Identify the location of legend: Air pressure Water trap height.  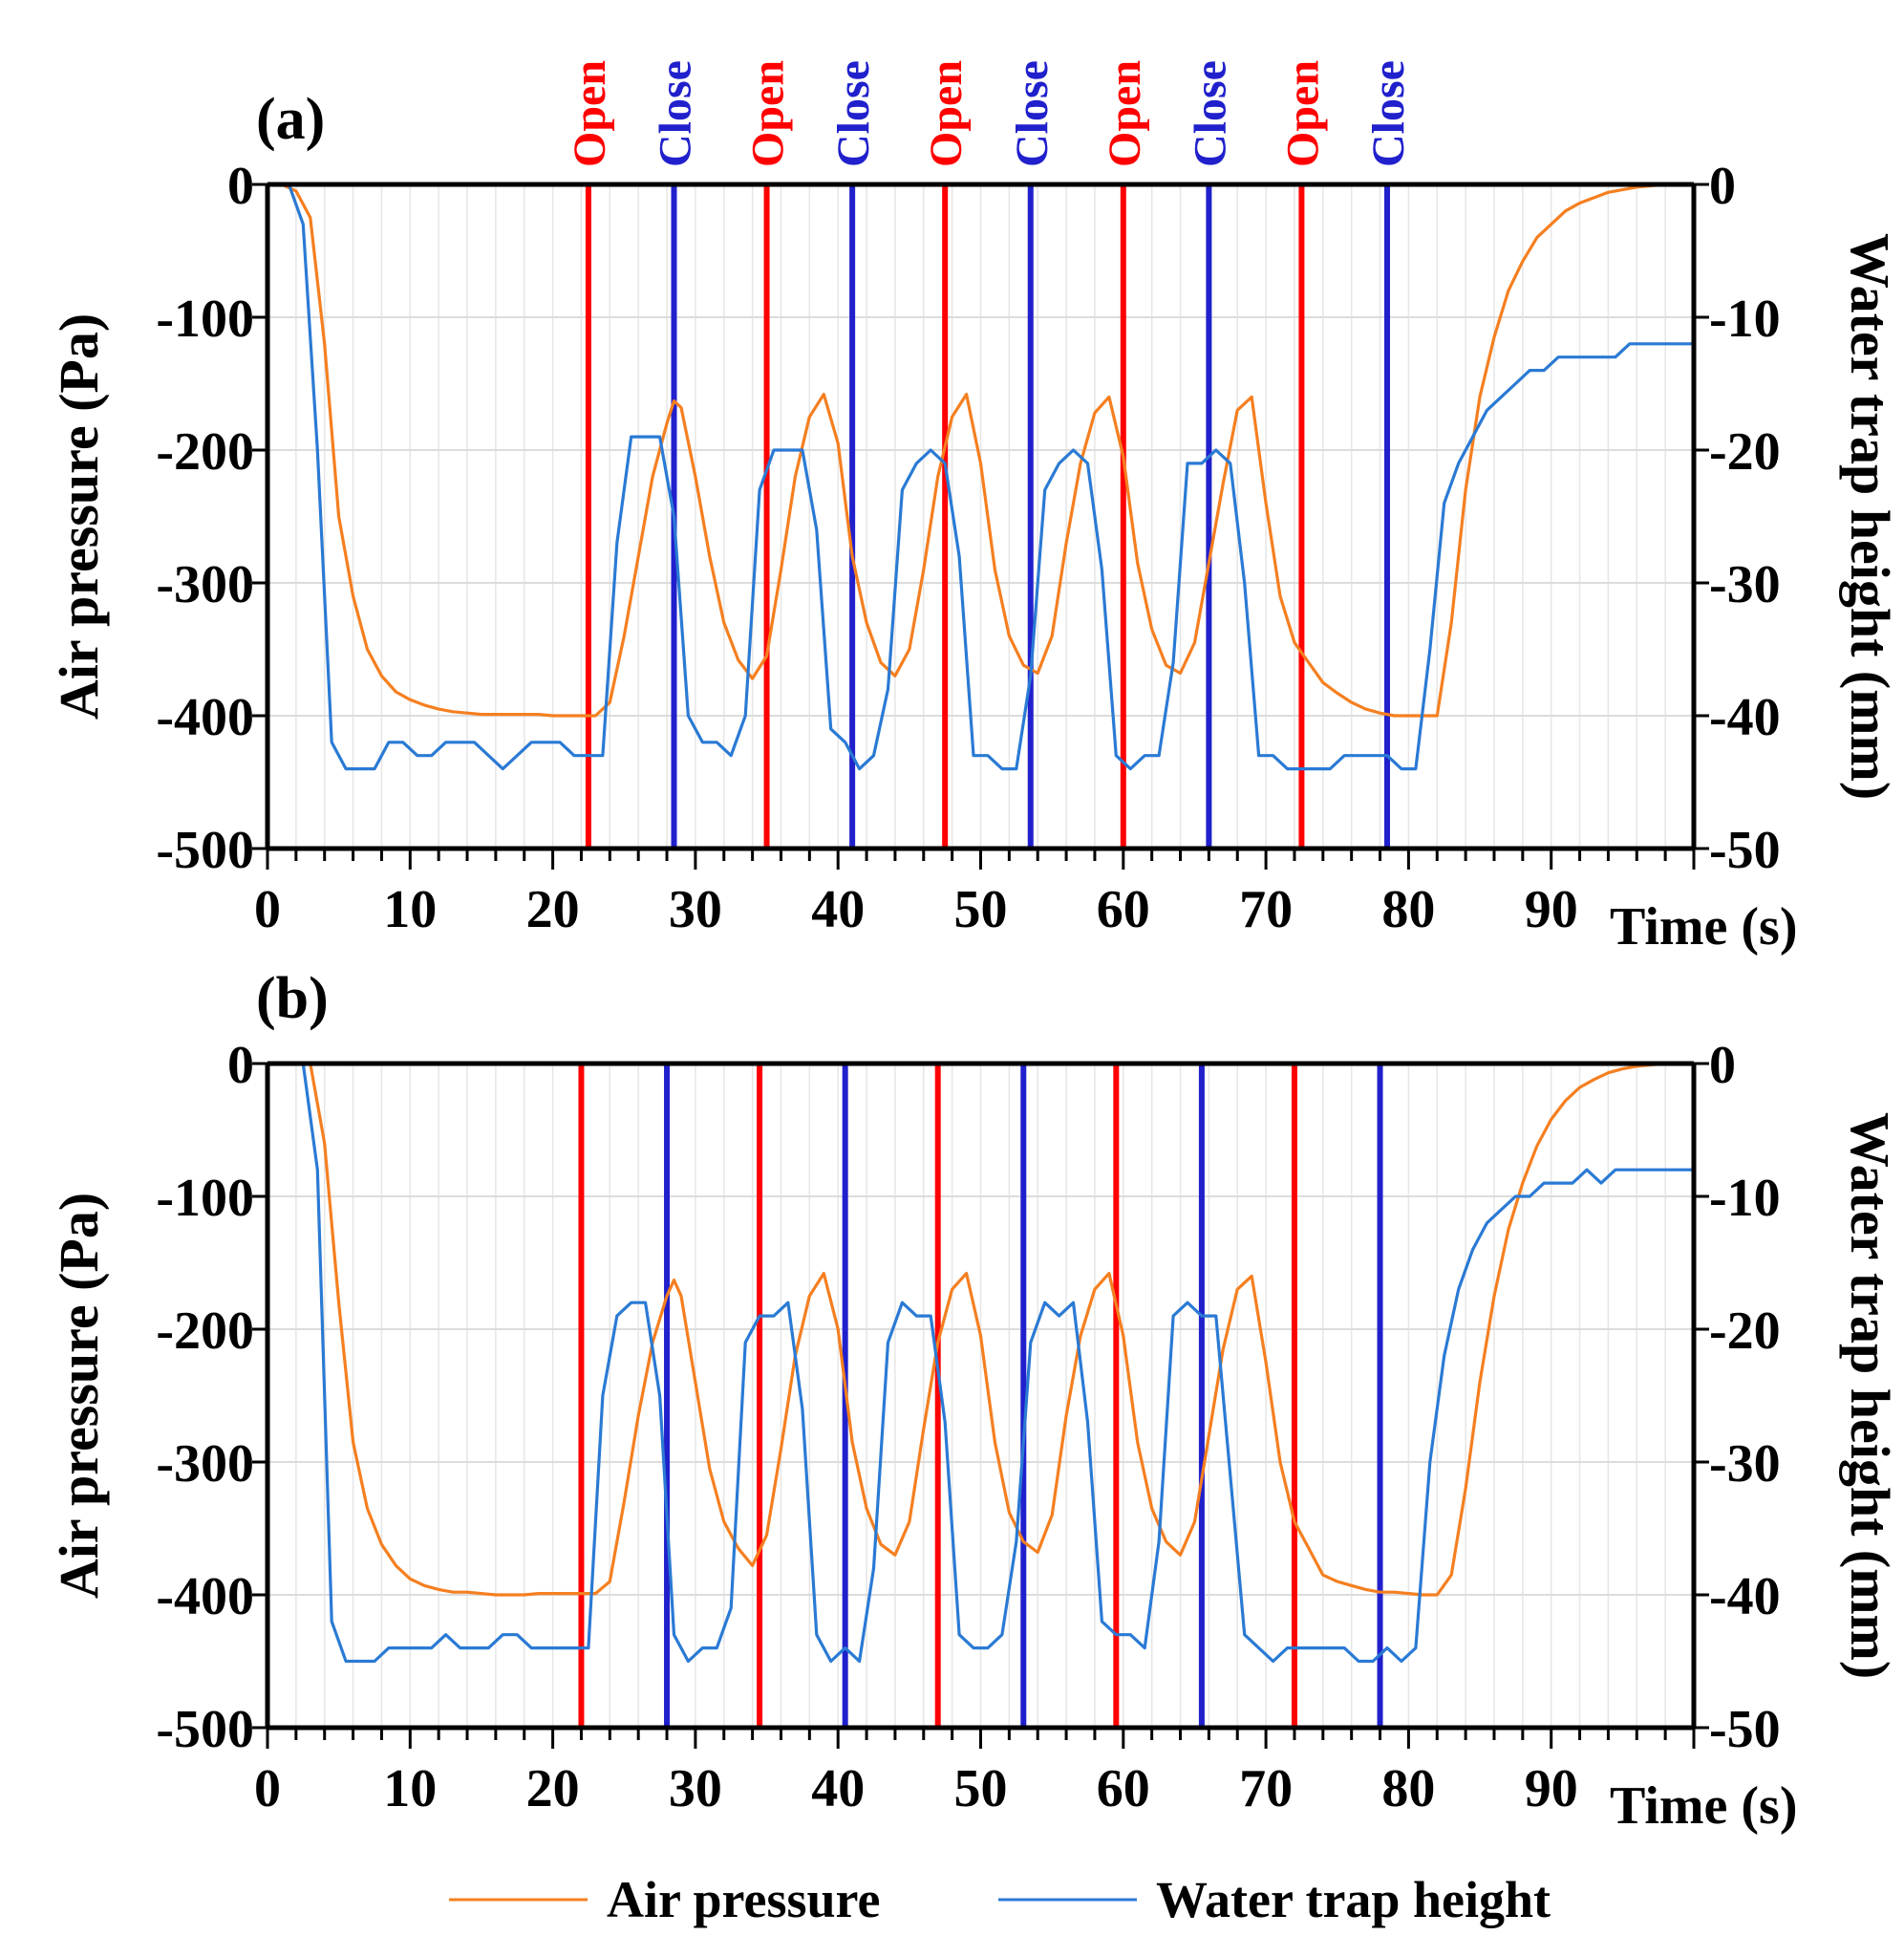
(1000, 1900).